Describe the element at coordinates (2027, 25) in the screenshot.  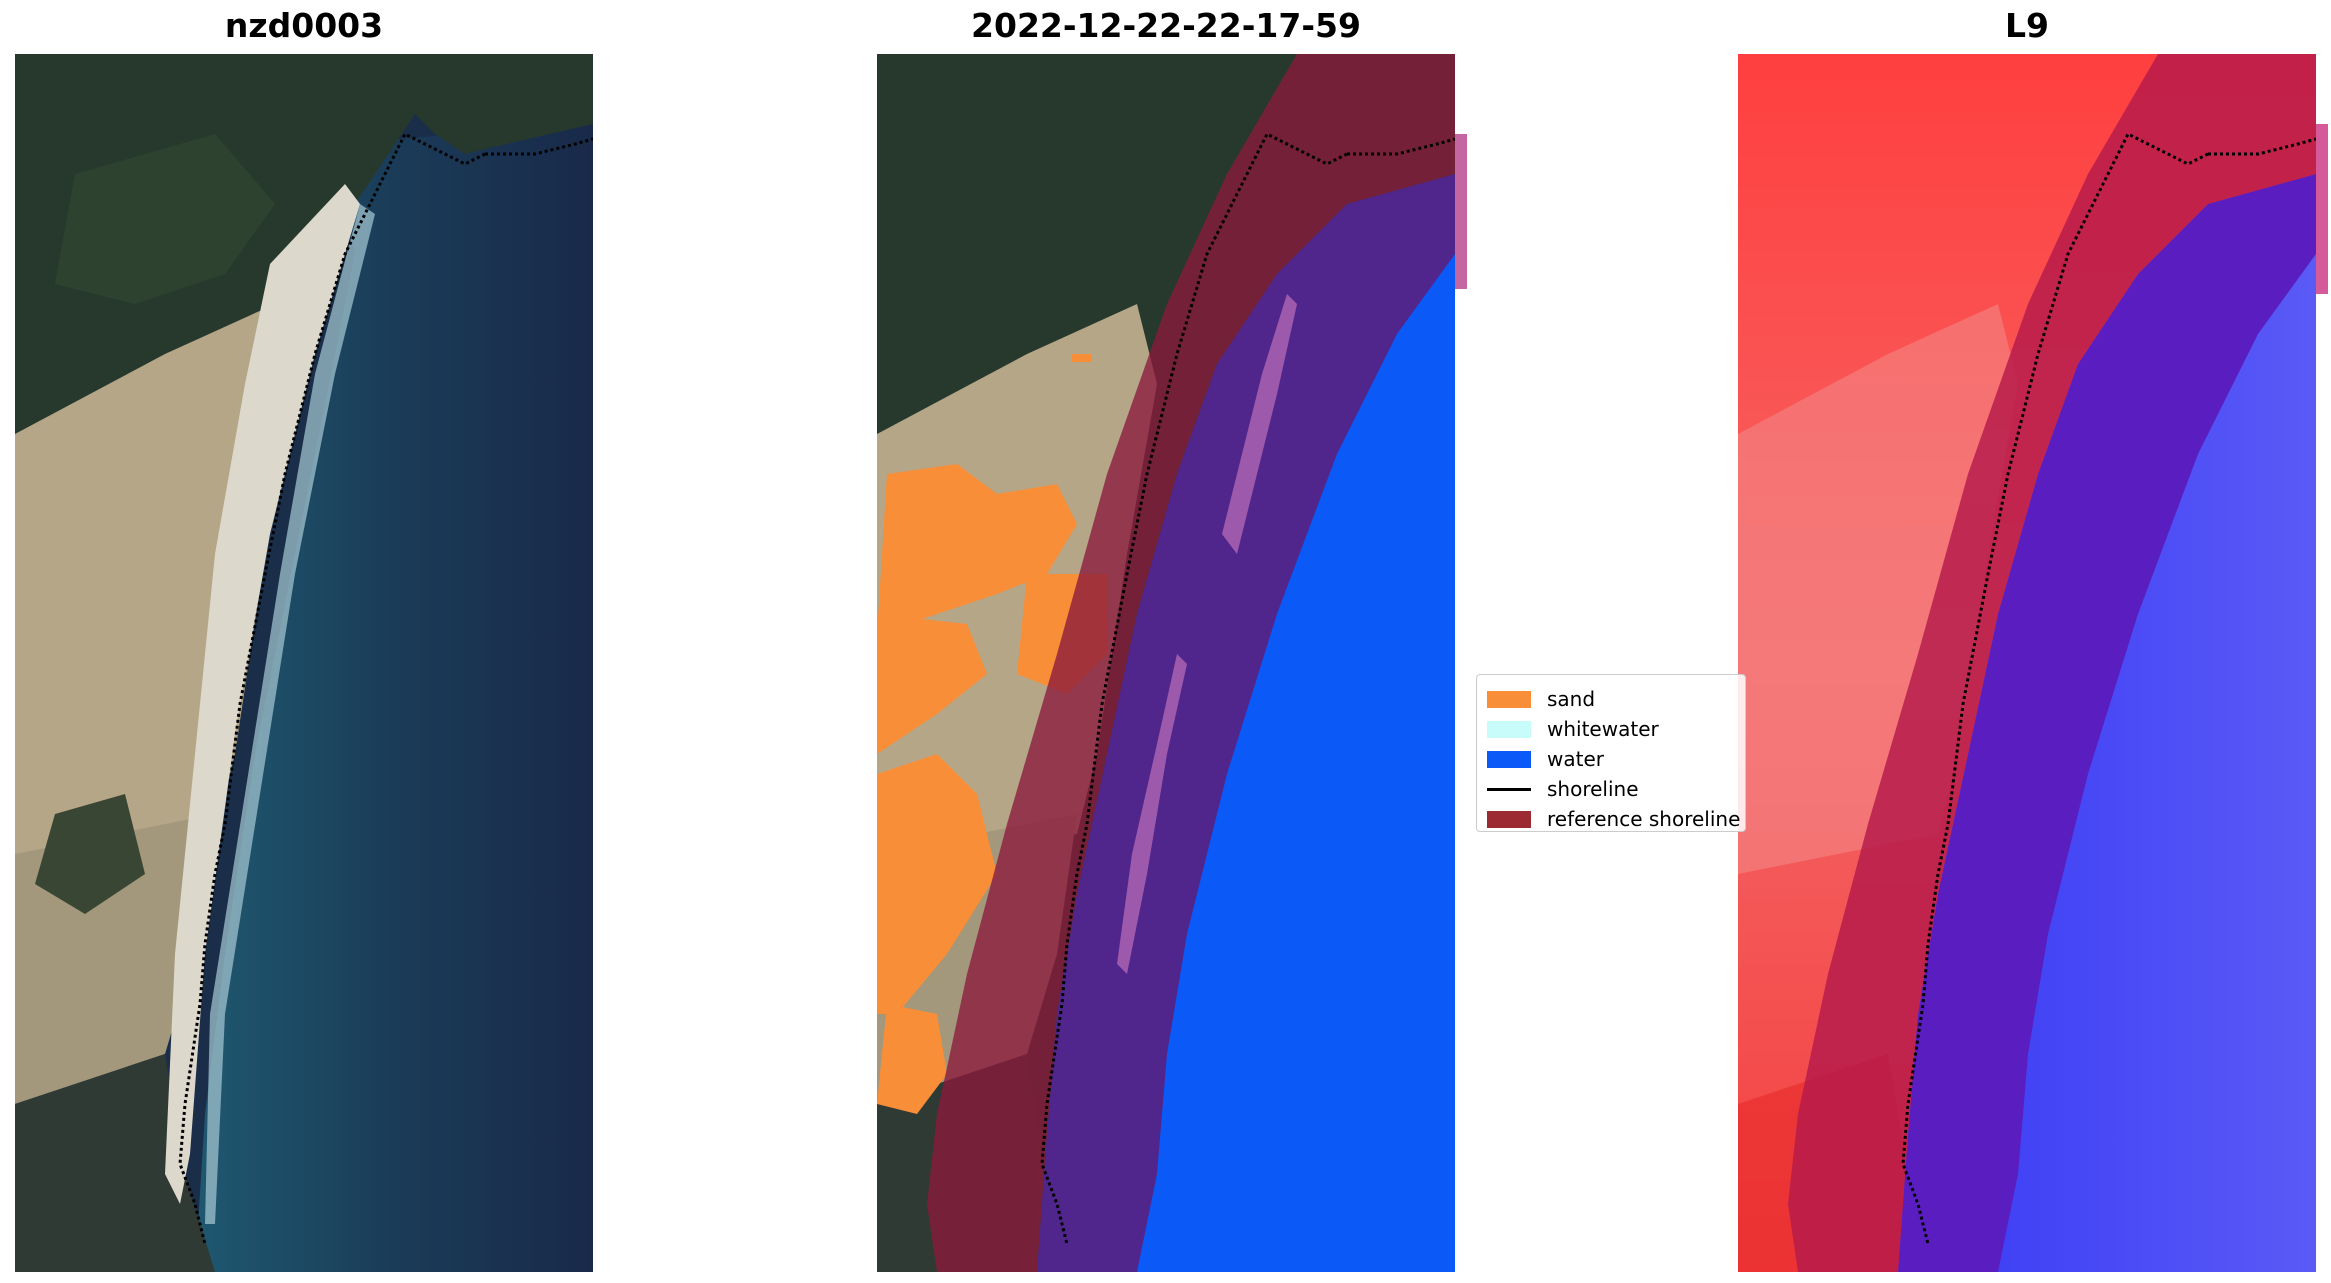
I see `panel-title-index: L9` at that location.